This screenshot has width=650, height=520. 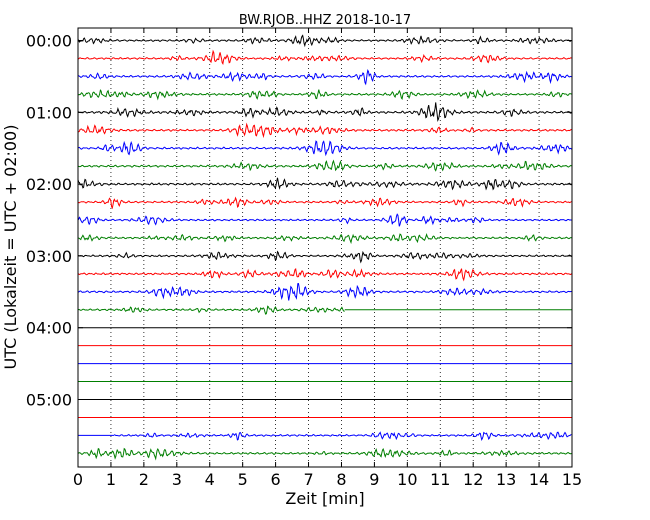 I want to click on x-tick-label: 10, so click(x=407, y=479).